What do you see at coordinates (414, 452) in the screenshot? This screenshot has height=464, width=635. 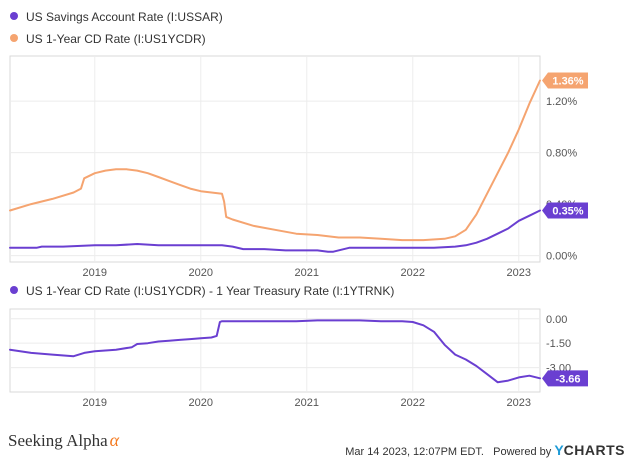 I see `timestamp: Mar 14 2023, 12:07PM EDT.` at bounding box center [414, 452].